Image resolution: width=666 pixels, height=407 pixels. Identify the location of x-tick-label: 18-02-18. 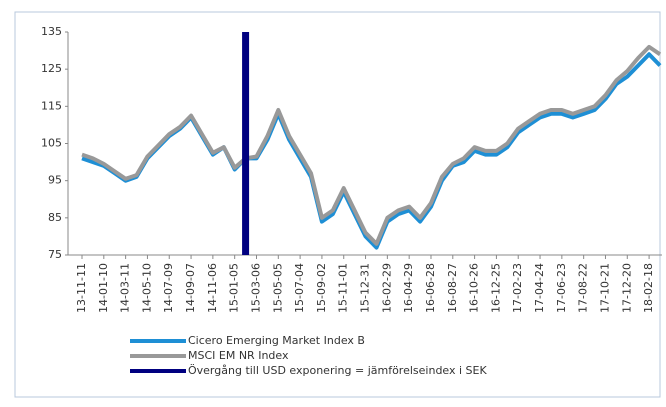
(648, 288).